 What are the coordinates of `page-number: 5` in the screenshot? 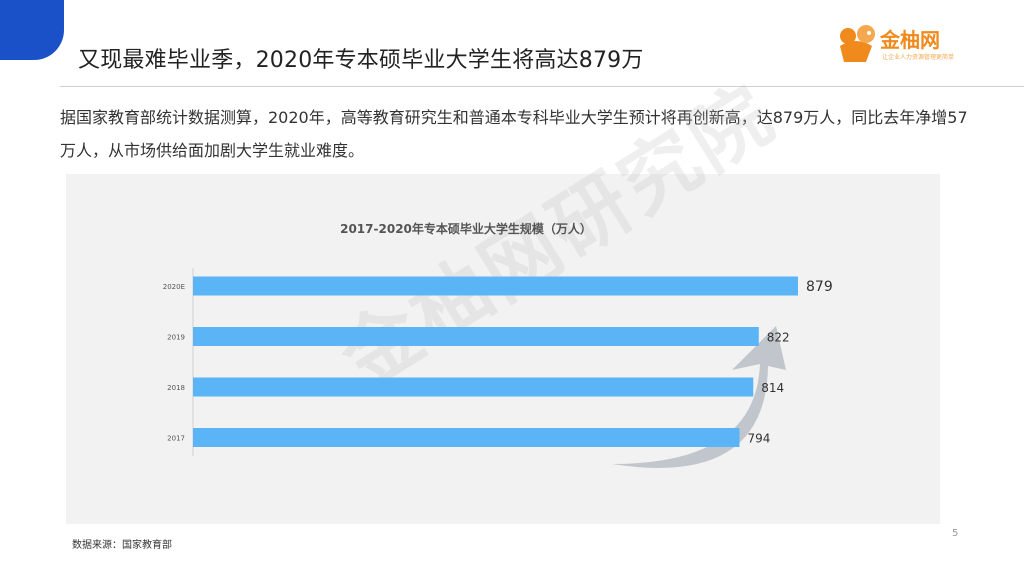 It's located at (955, 533).